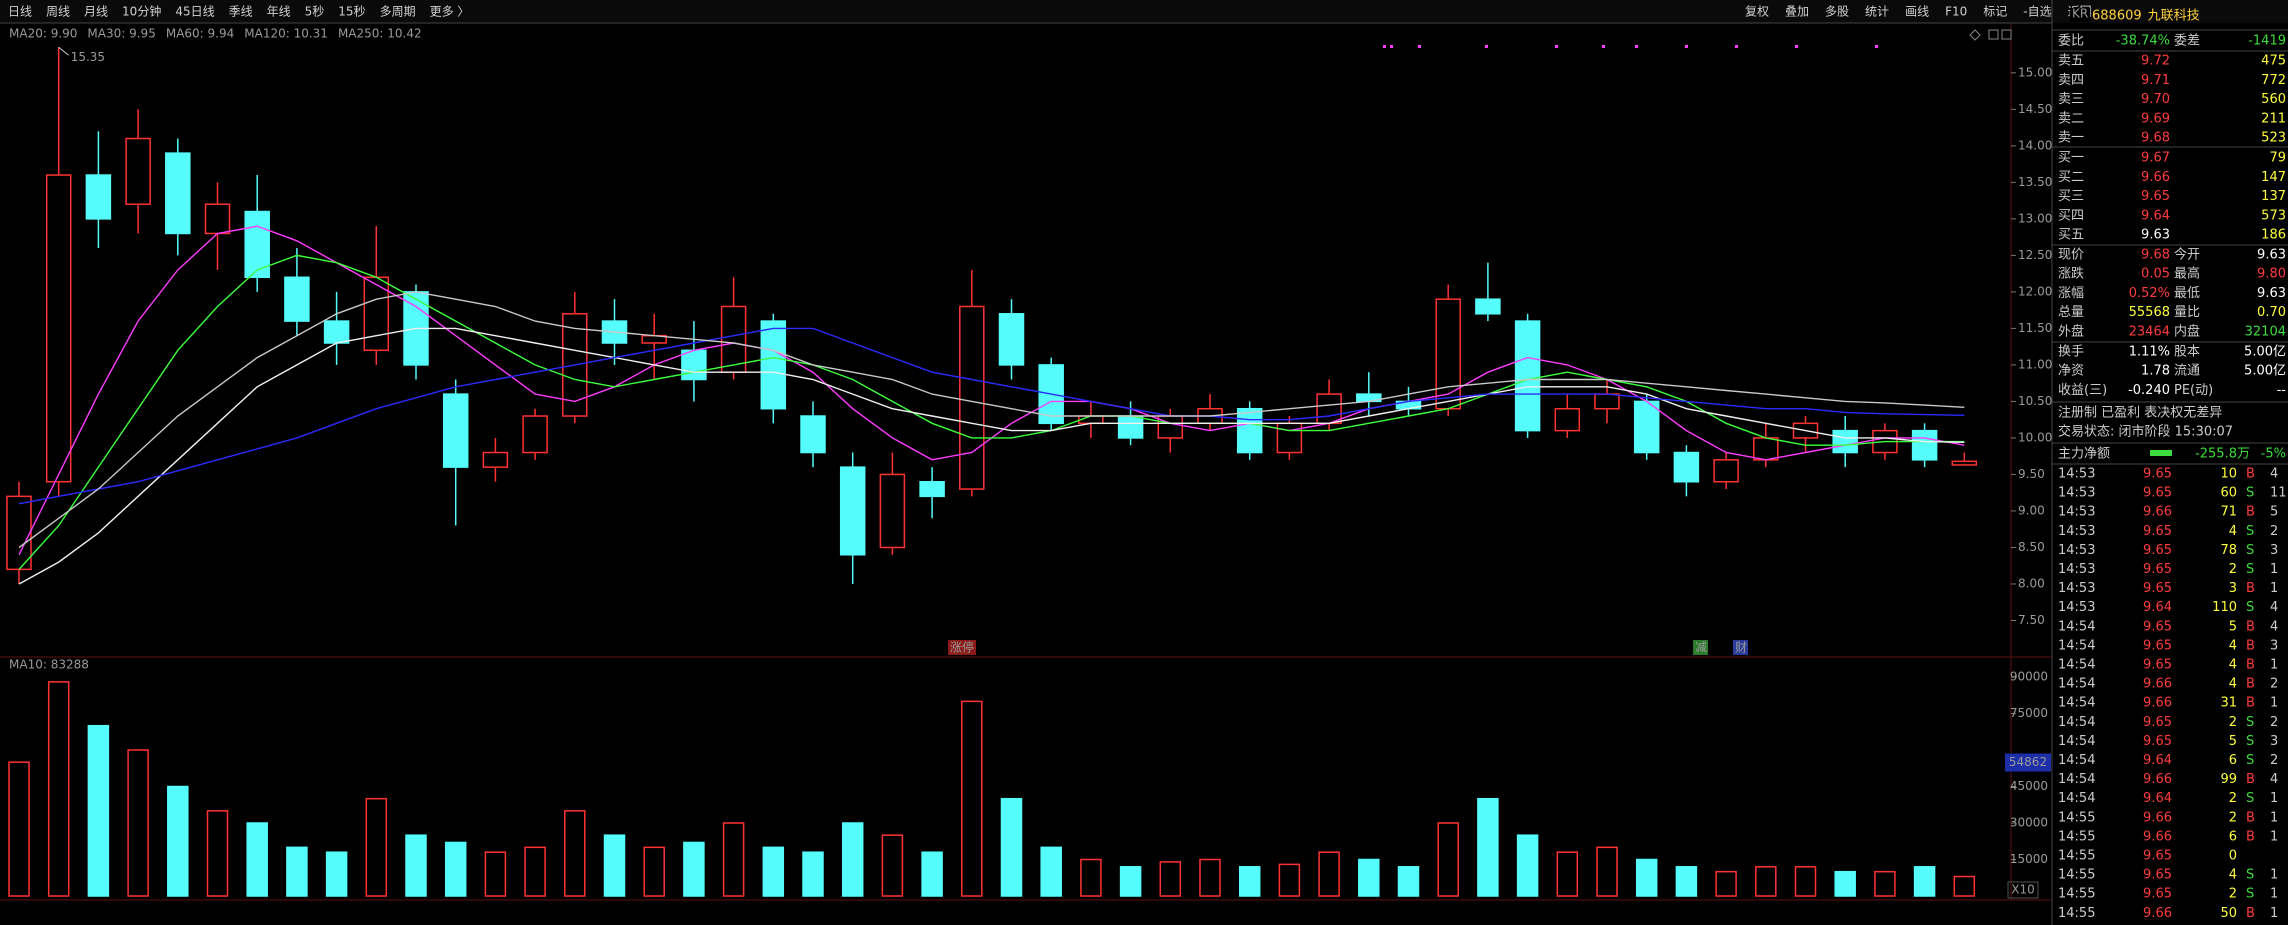  Describe the element at coordinates (2161, 453) in the screenshot. I see `flow-bar` at that location.